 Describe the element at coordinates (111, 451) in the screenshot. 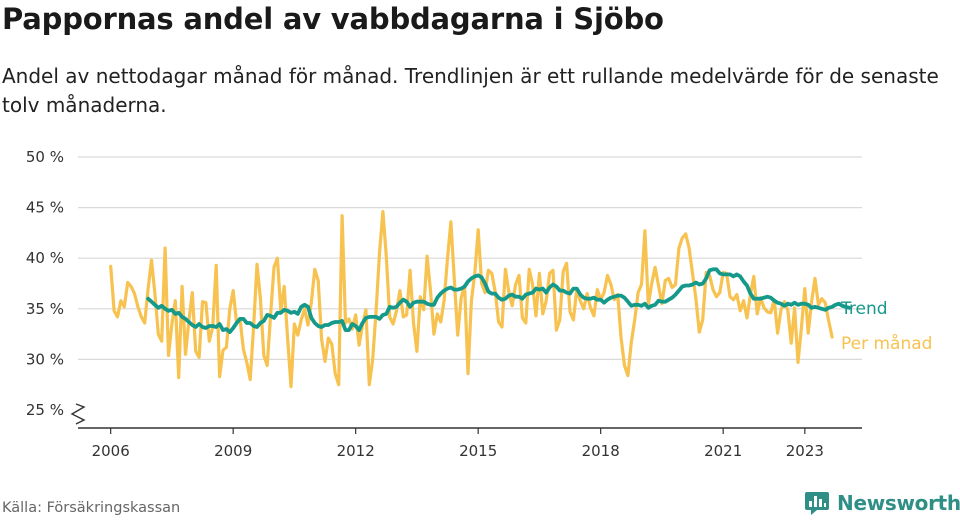

I see `x-tick-label: 2006` at that location.